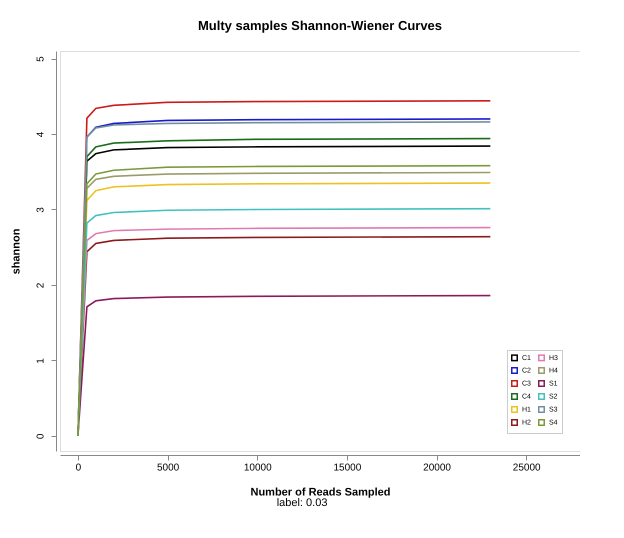 This screenshot has height=538, width=624. I want to click on x-tick-label: 20000, so click(437, 468).